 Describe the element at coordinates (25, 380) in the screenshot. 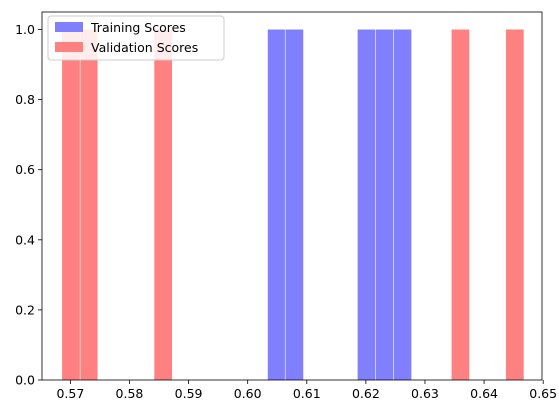

I see `y-tick-label-0: 0.0` at that location.